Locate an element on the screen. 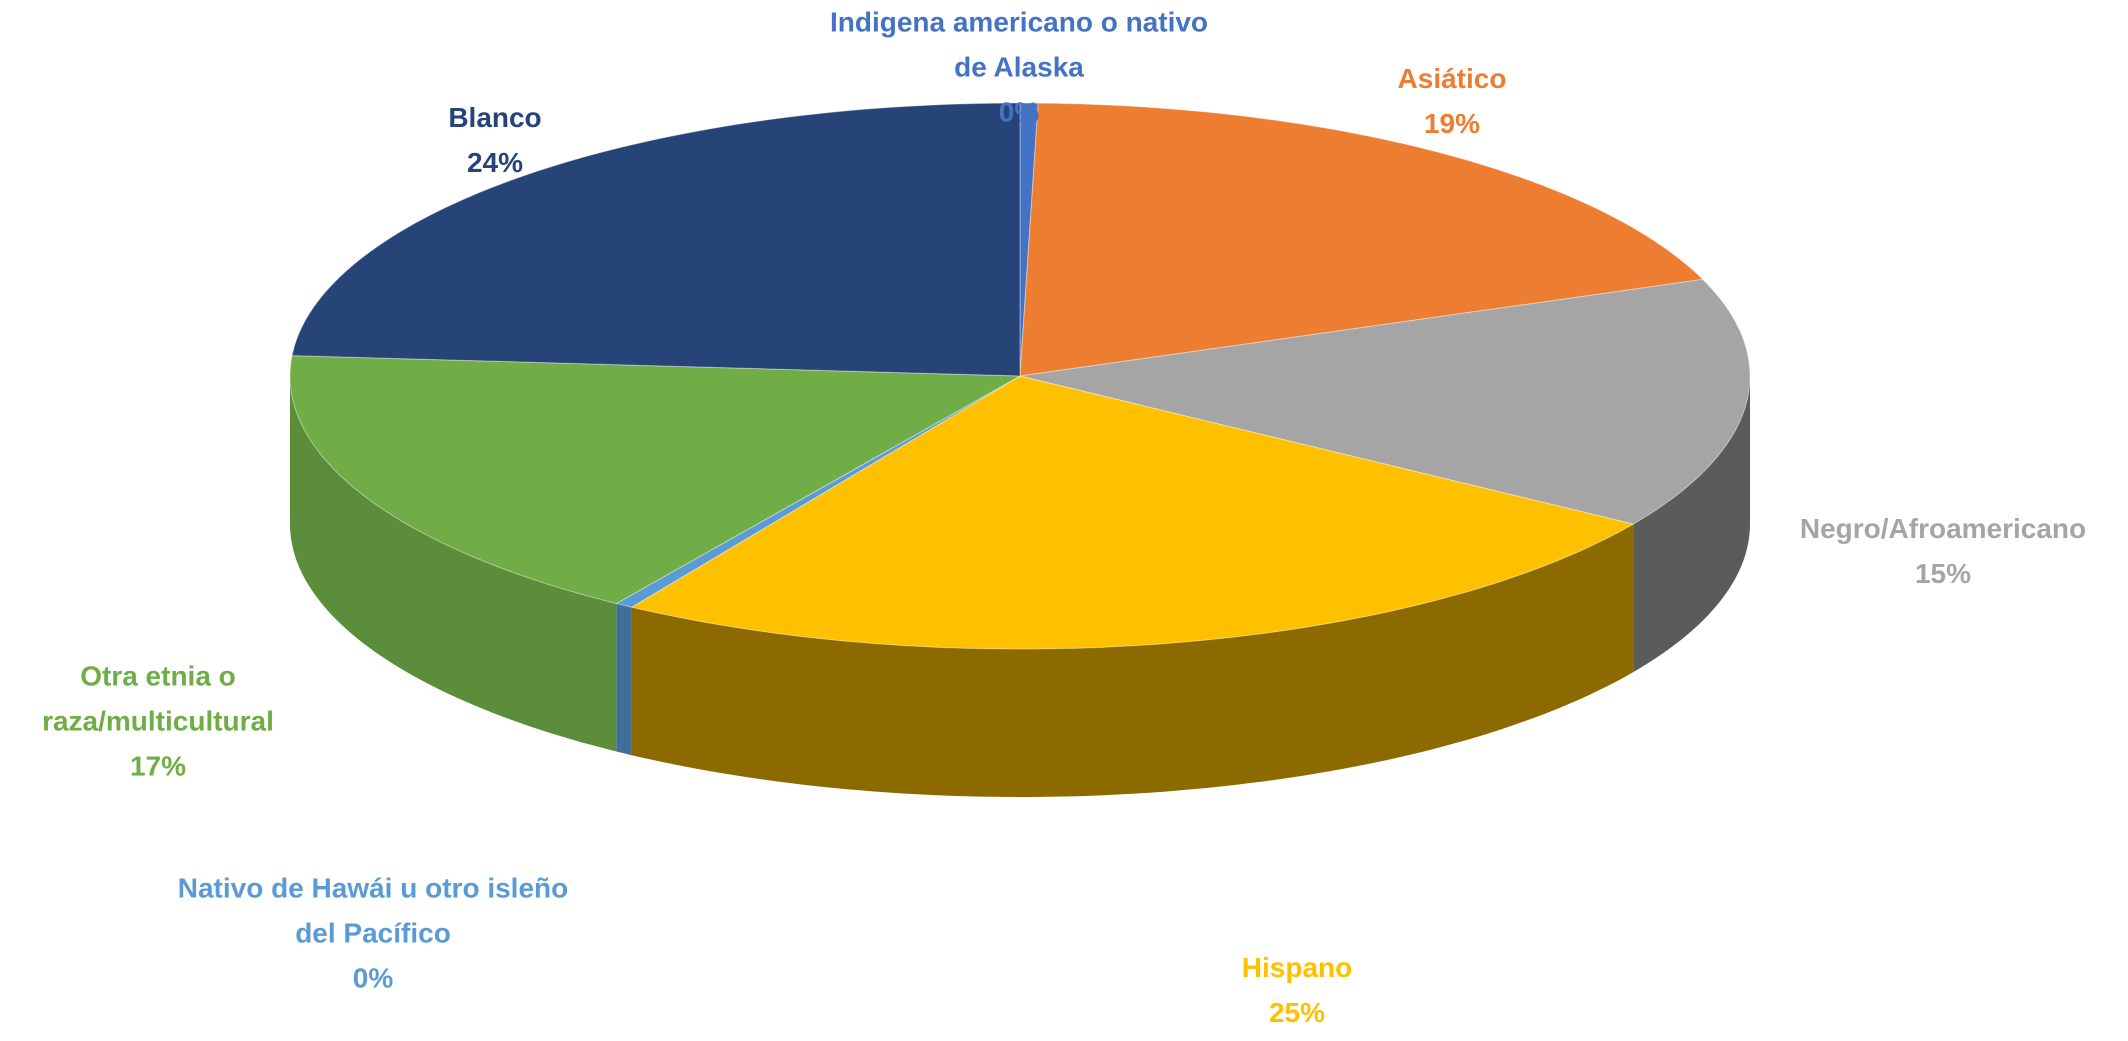 The image size is (2128, 1041). data-label: Hispano 25% is located at coordinates (1297, 990).